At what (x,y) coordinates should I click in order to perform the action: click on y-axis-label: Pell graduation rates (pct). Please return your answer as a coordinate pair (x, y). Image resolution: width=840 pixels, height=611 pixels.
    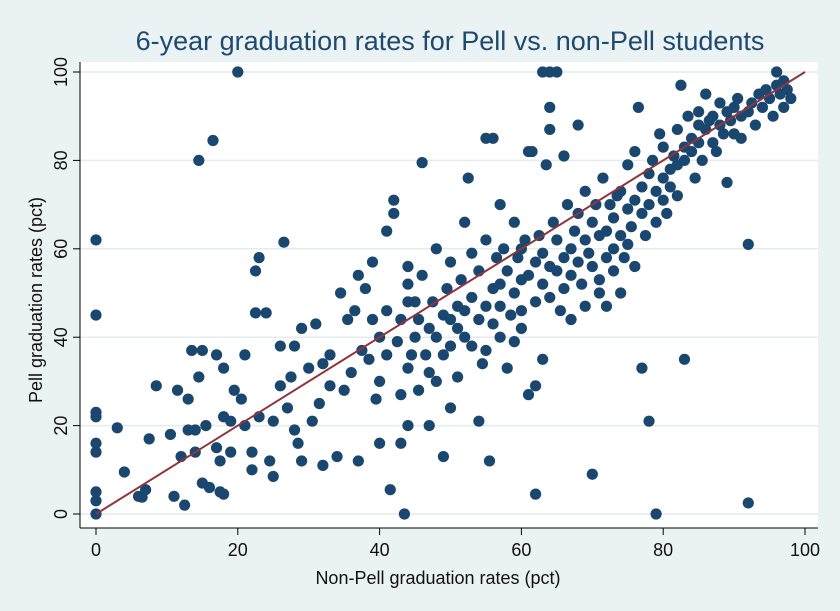
    Looking at the image, I should click on (36, 300).